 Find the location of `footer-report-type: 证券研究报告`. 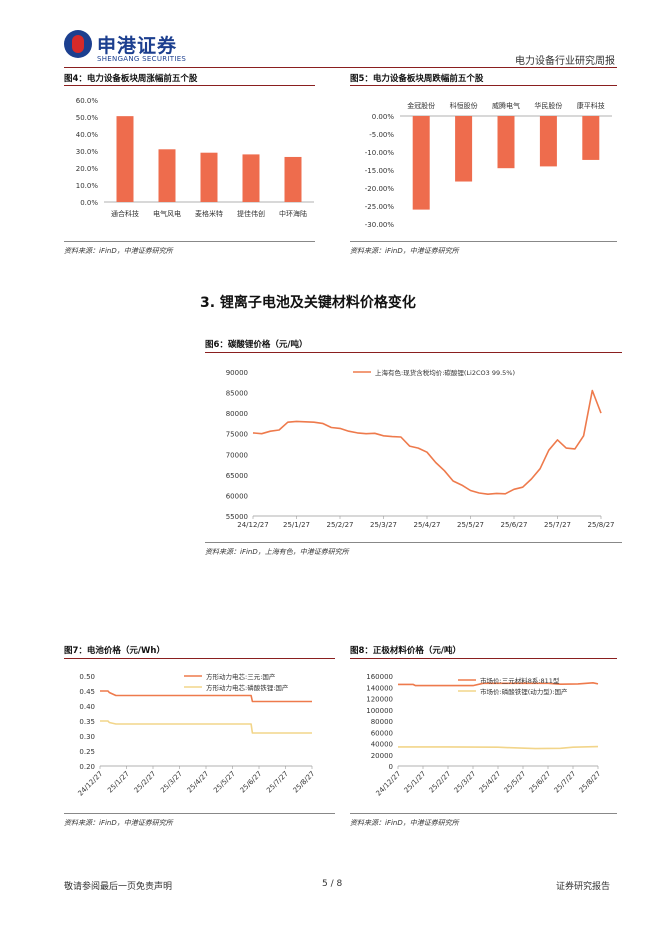

footer-report-type: 证券研究报告 is located at coordinates (583, 887).